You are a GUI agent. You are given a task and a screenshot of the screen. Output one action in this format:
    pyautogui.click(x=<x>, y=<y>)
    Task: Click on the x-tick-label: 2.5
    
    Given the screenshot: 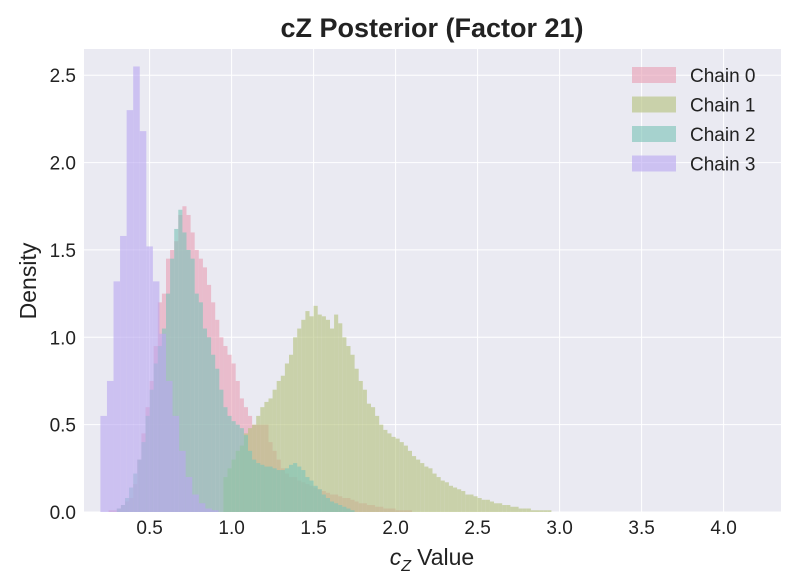 What is the action you would take?
    pyautogui.click(x=477, y=528)
    